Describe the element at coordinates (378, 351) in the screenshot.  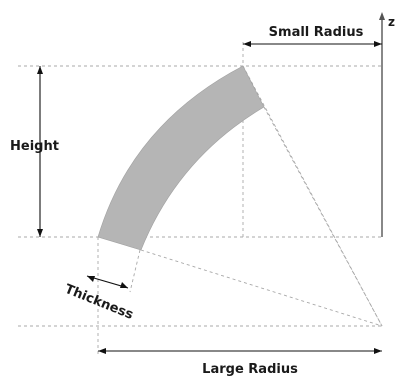
I see `large-radius-arrowhead-right` at that location.